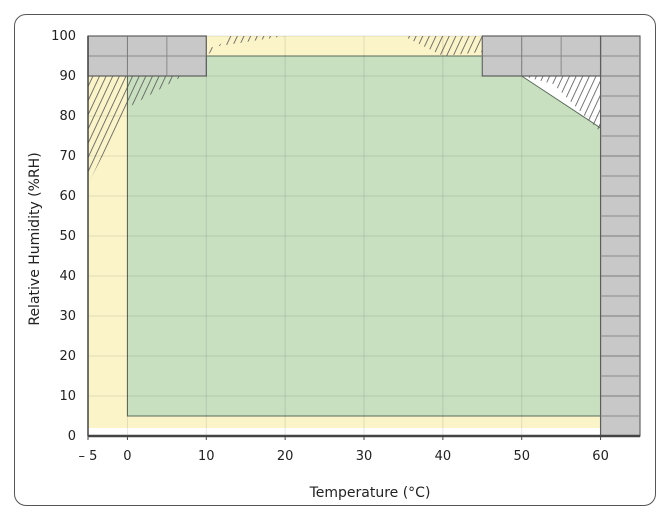 The width and height of the screenshot is (660, 508). Describe the element at coordinates (206, 456) in the screenshot. I see `x-tick-label: 10` at that location.